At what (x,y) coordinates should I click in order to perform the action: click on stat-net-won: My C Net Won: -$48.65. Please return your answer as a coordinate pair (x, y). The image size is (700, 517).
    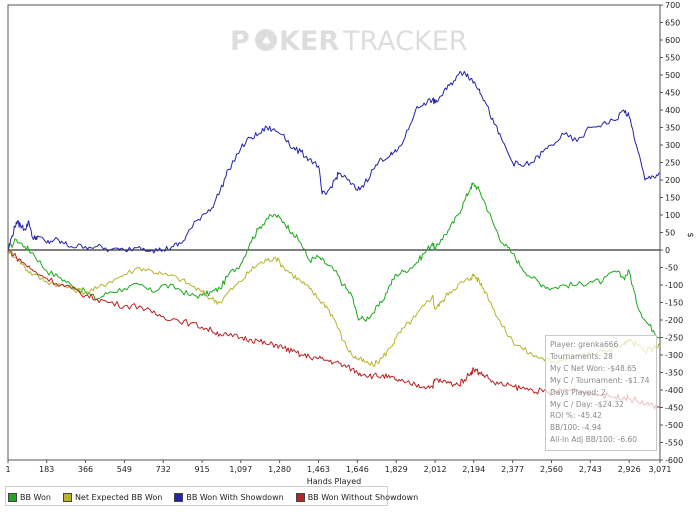
    Looking at the image, I should click on (593, 368).